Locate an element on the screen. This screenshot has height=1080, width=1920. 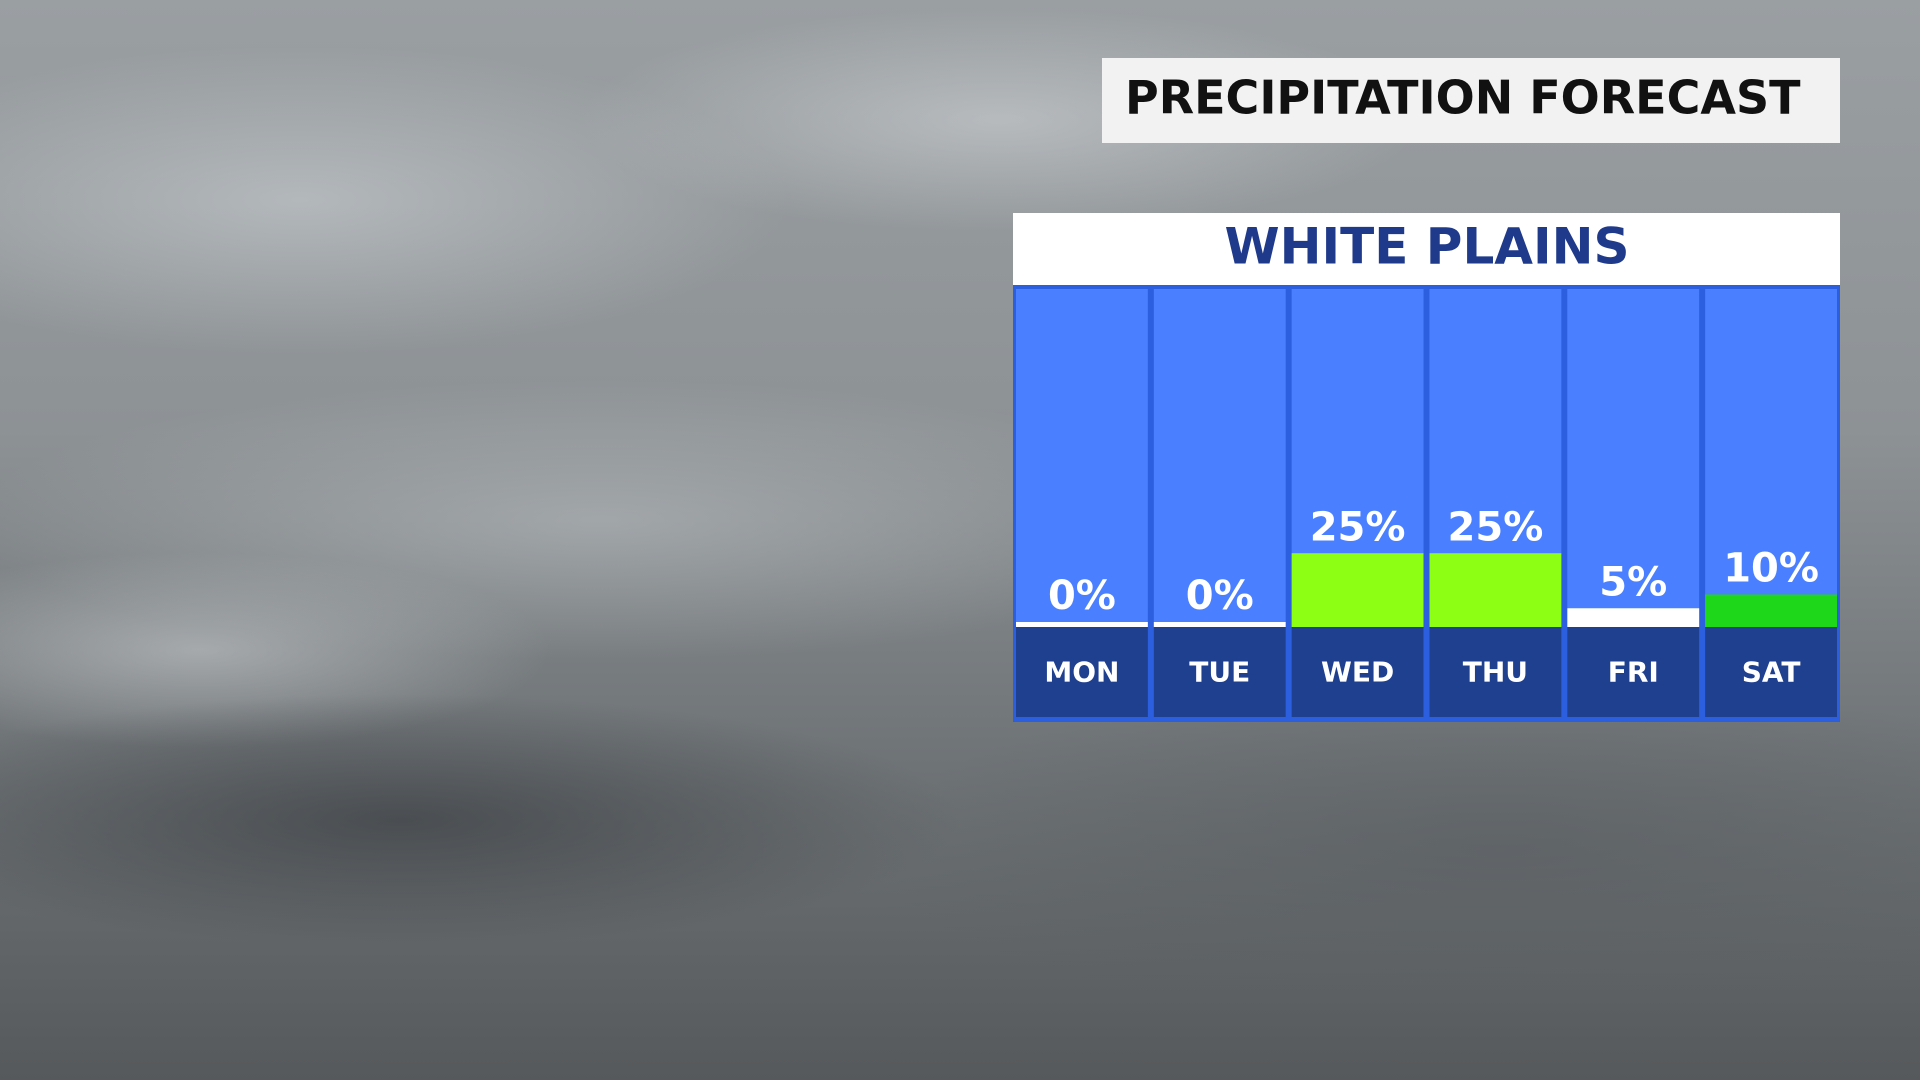
x-tick-label: WED is located at coordinates (1357, 672).